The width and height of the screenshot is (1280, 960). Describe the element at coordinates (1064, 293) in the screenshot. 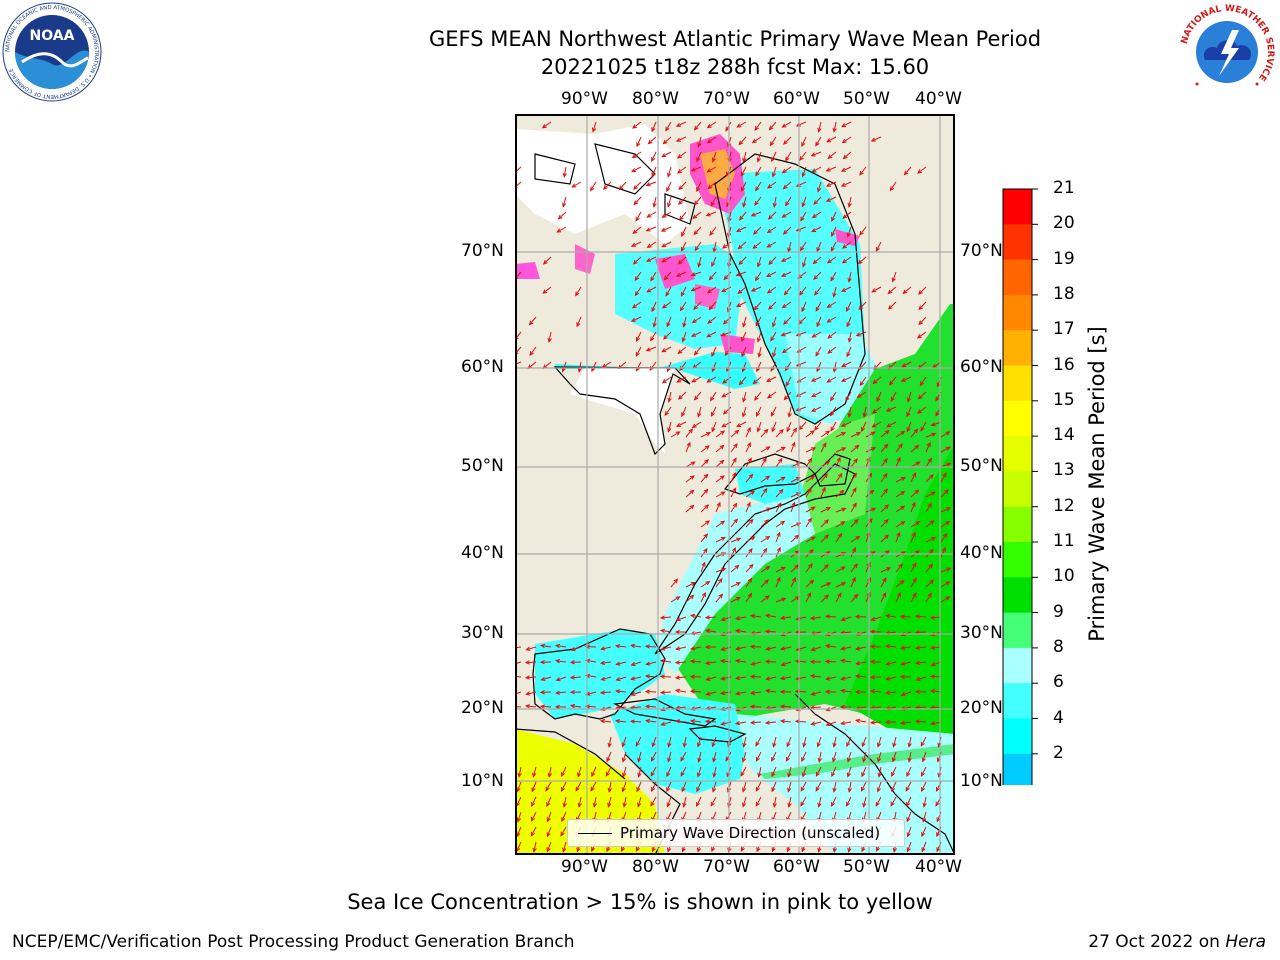

I see `colorbar-tick-label: 18` at that location.